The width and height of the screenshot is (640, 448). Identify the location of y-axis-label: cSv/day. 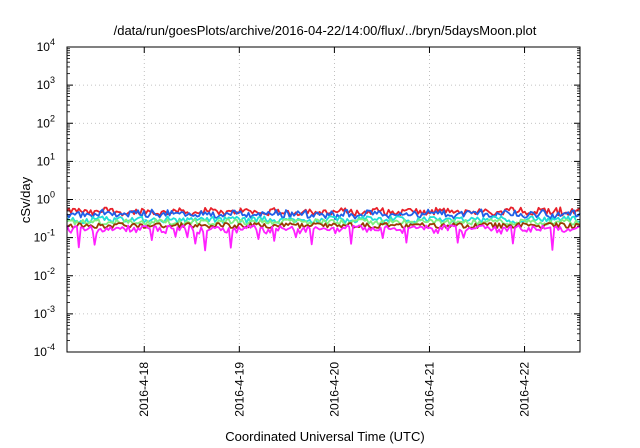
(25, 199).